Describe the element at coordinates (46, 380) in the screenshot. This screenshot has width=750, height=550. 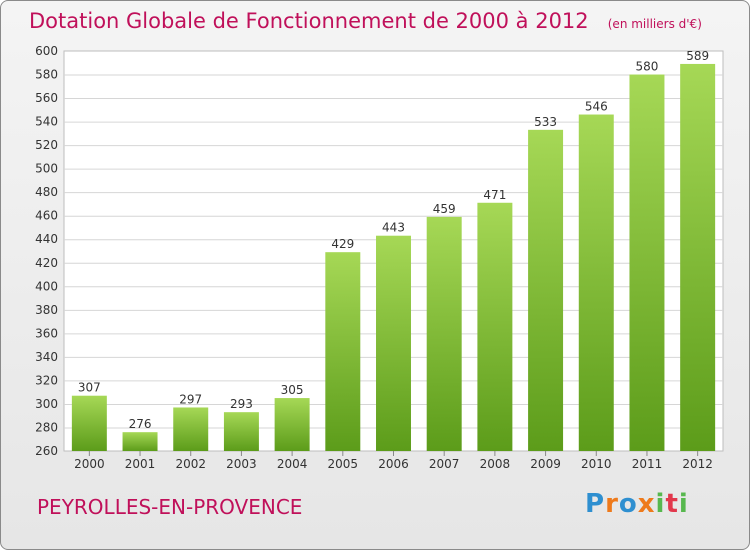
I see `y-tick-label: 320` at that location.